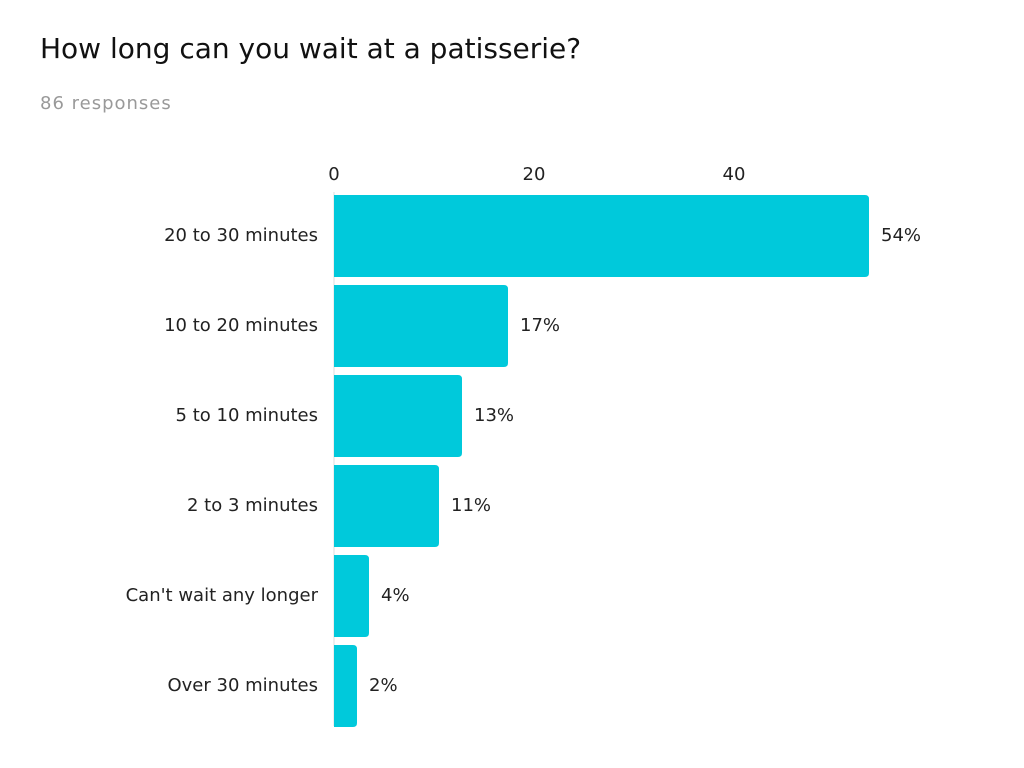  What do you see at coordinates (310, 48) in the screenshot?
I see `chart-title: How long can you wait at a patisserie?` at bounding box center [310, 48].